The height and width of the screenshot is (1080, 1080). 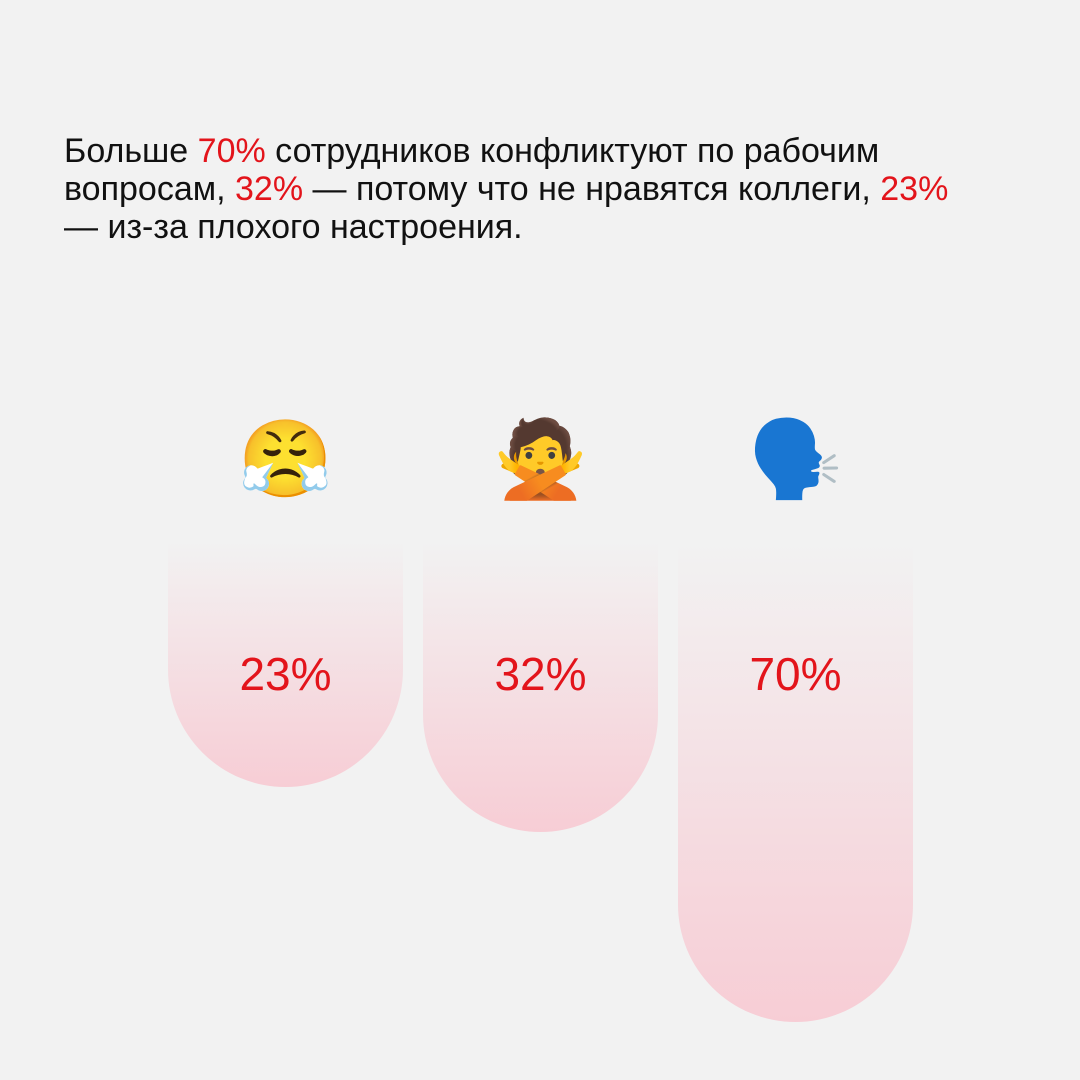 What do you see at coordinates (285, 459) in the screenshot?
I see `category-icon: 😤` at bounding box center [285, 459].